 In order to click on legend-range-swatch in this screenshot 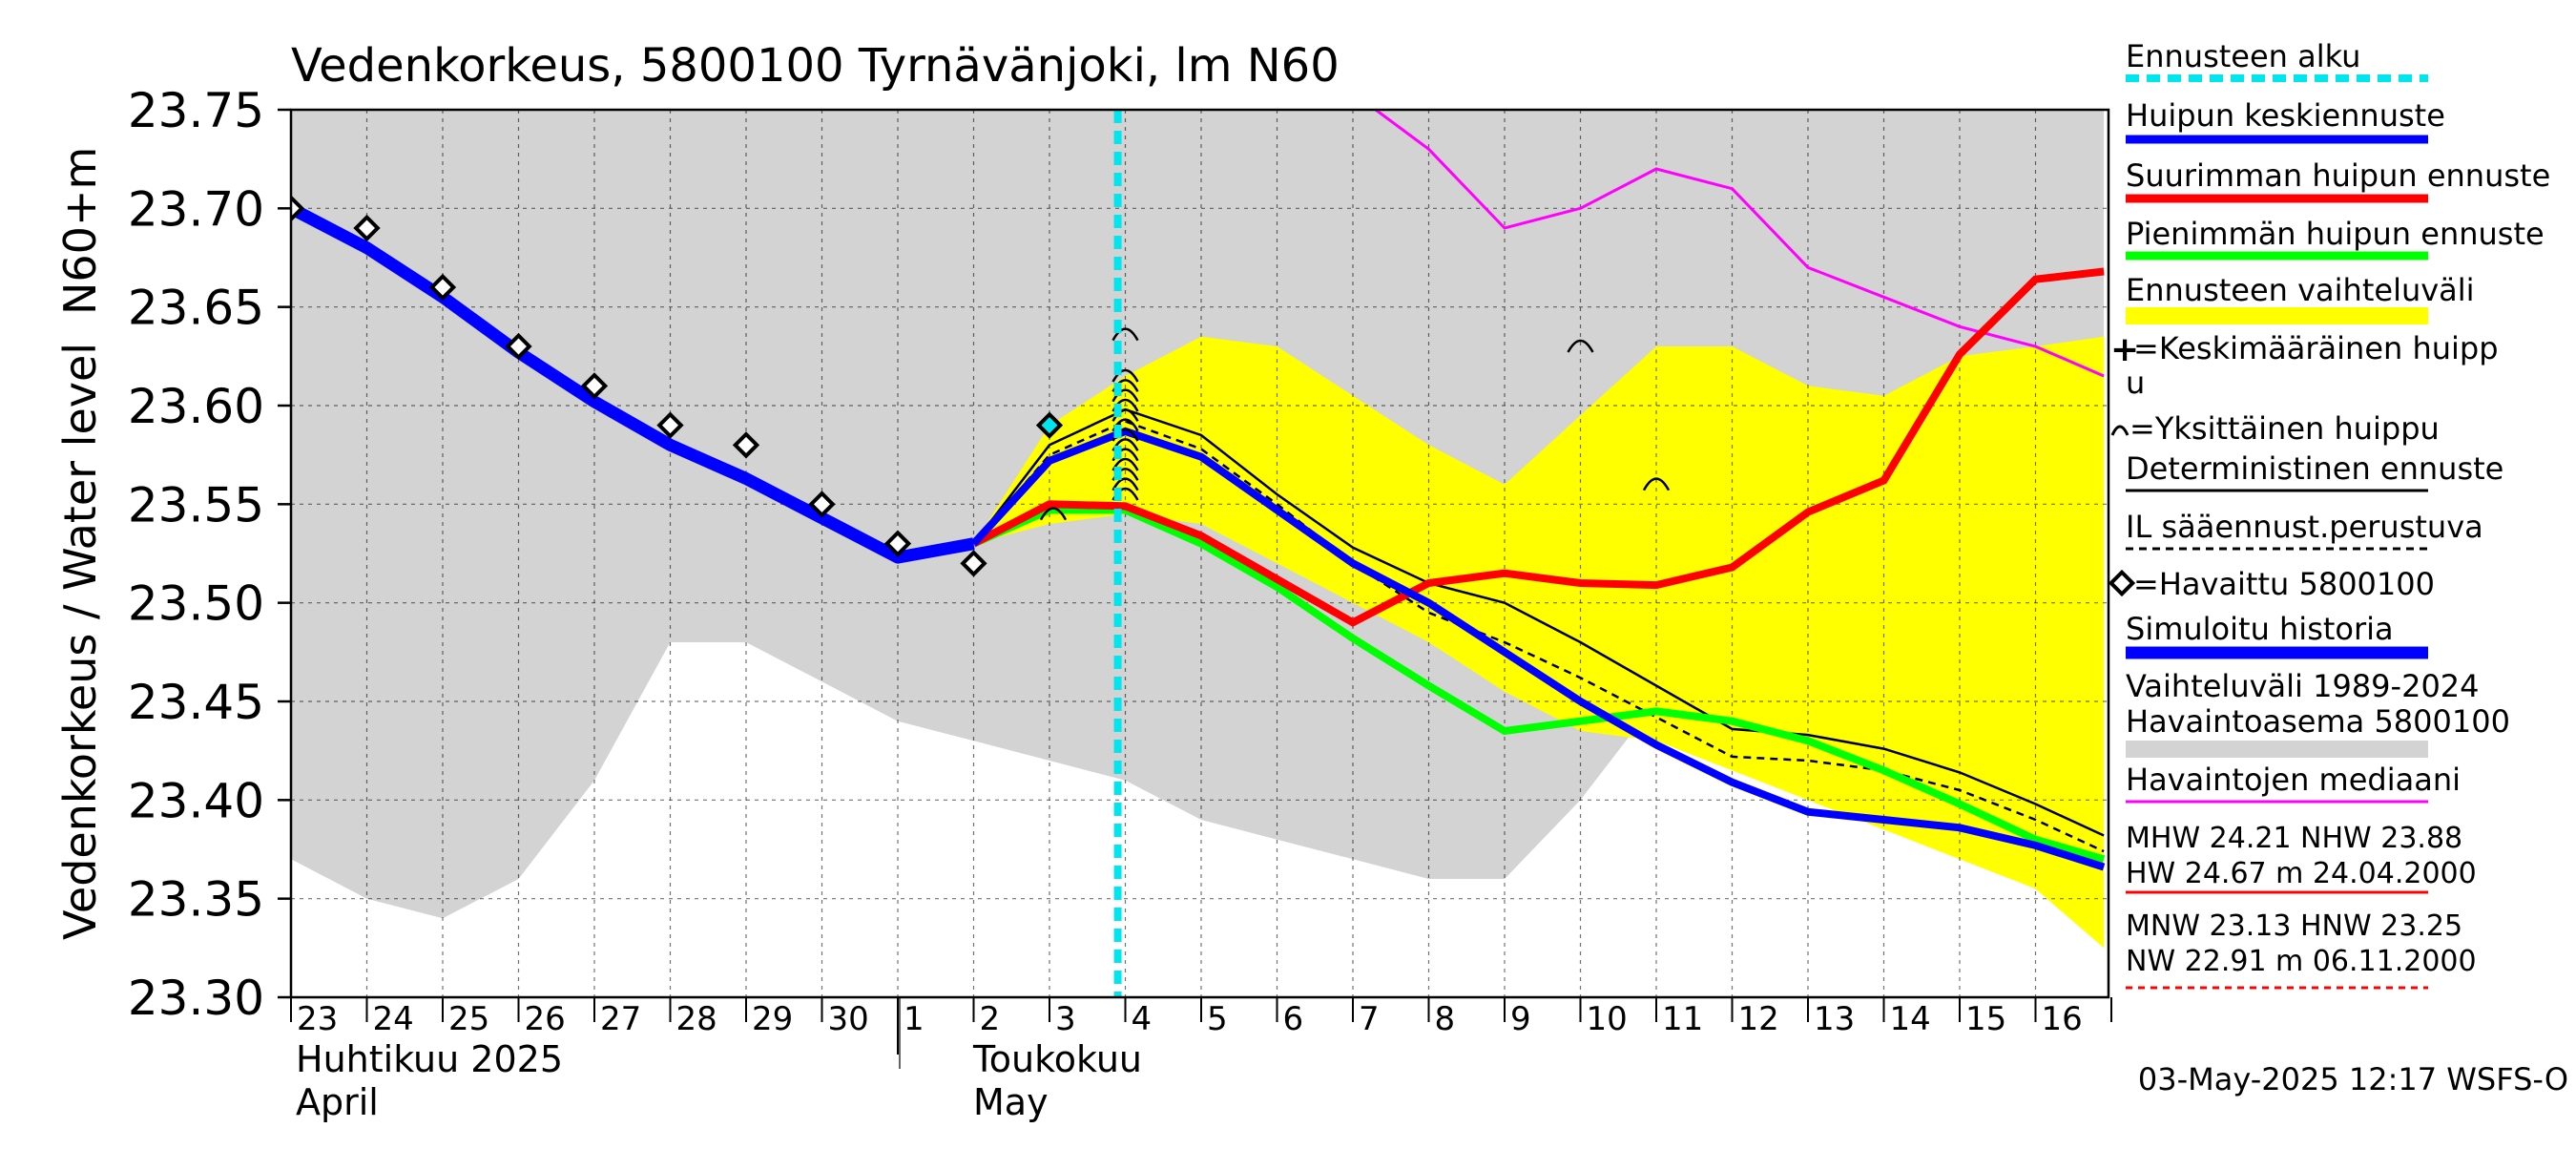, I will do `click(2277, 749)`.